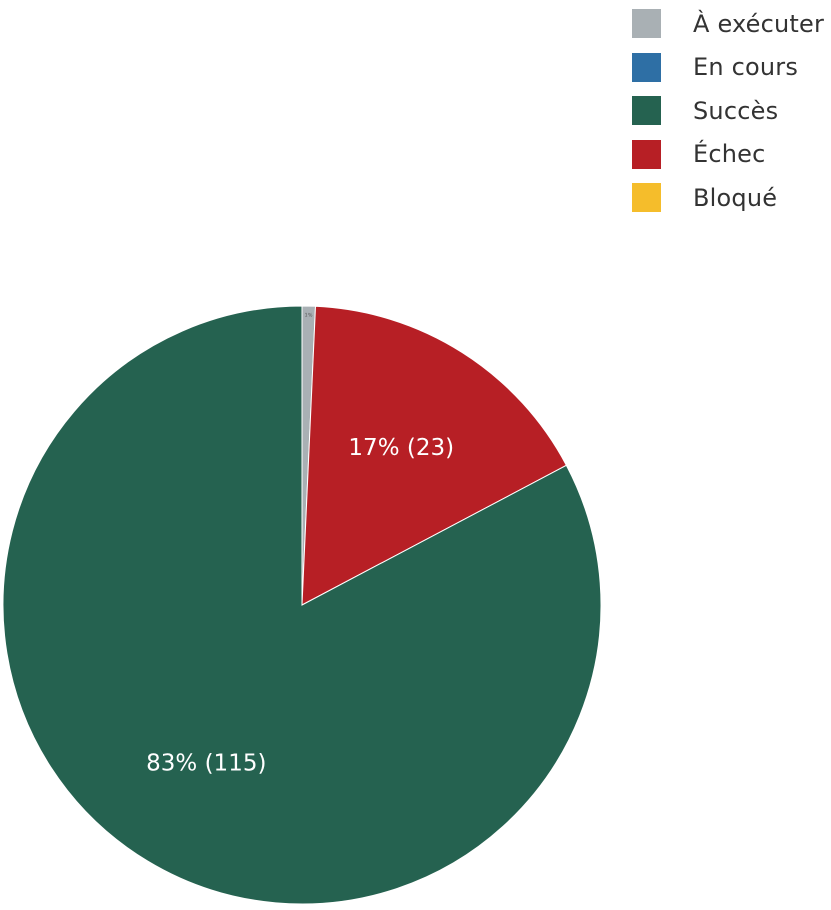 The image size is (831, 910). I want to click on legend-item-succes: Succès, so click(728, 111).